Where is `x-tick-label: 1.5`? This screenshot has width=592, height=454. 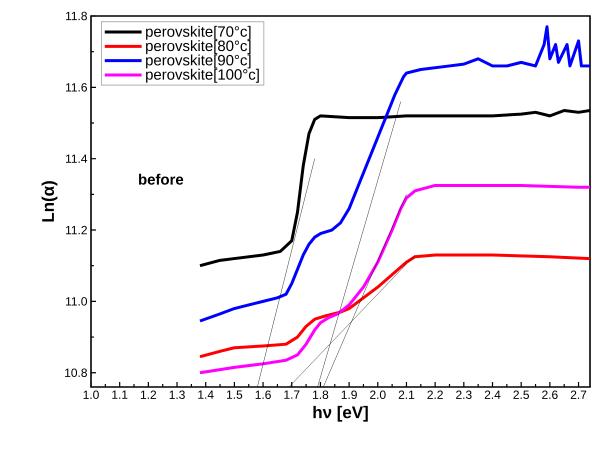 x-tick-label: 1.5 is located at coordinates (234, 394).